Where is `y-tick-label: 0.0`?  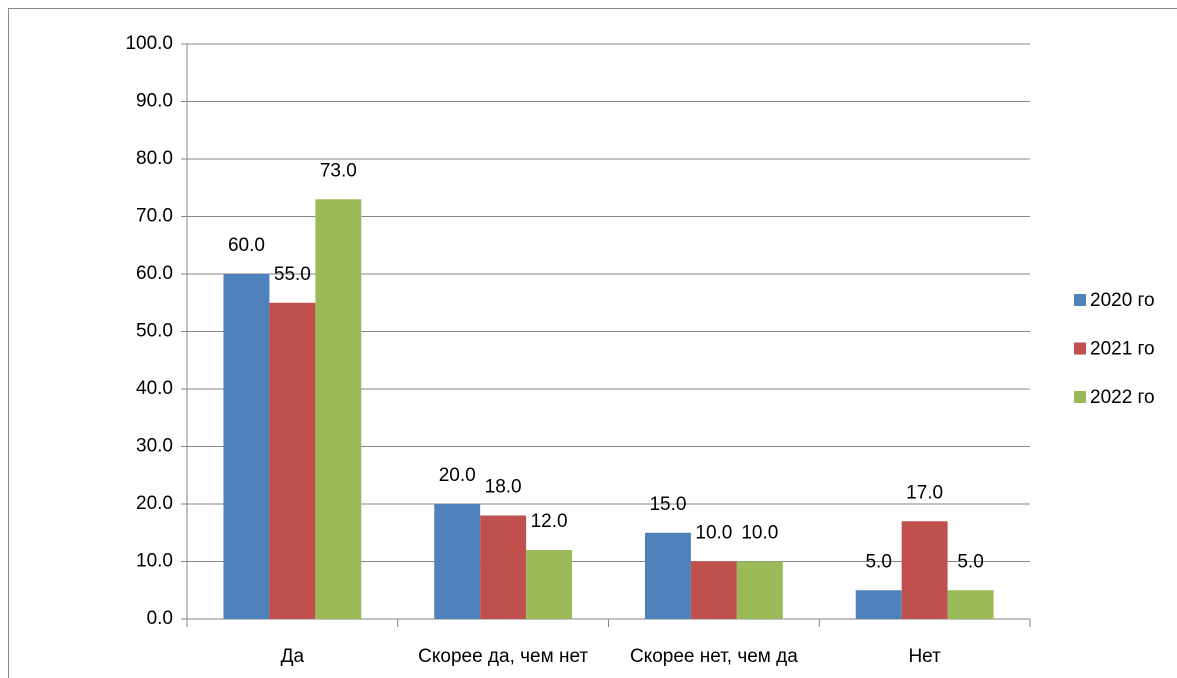 y-tick-label: 0.0 is located at coordinates (160, 618).